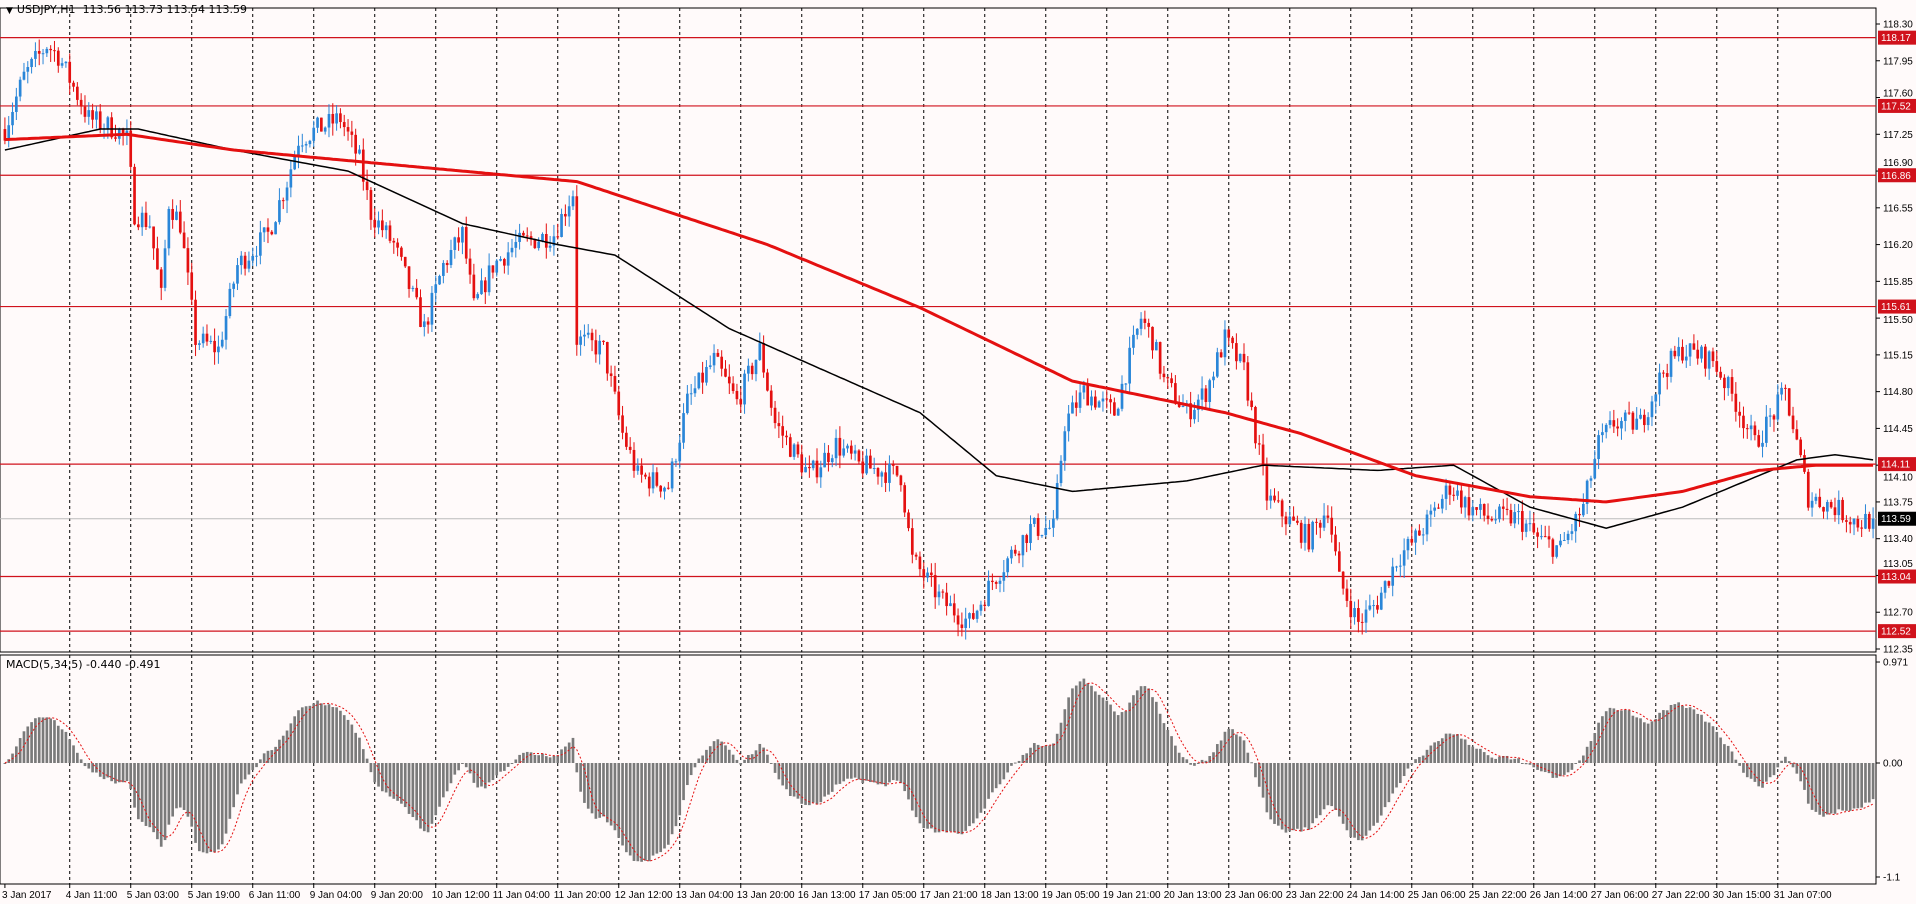 The image size is (1916, 904). I want to click on x-tick-label: 13 Jan 04:00, so click(705, 895).